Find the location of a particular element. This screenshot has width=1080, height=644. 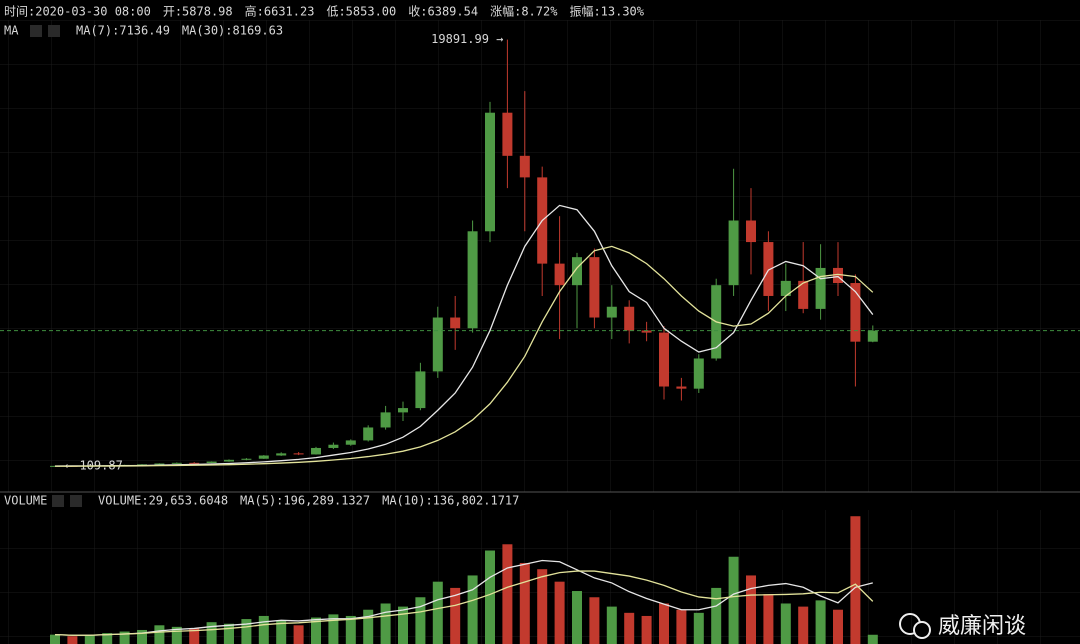

info-item: 开:5878.98 is located at coordinates (198, 12).